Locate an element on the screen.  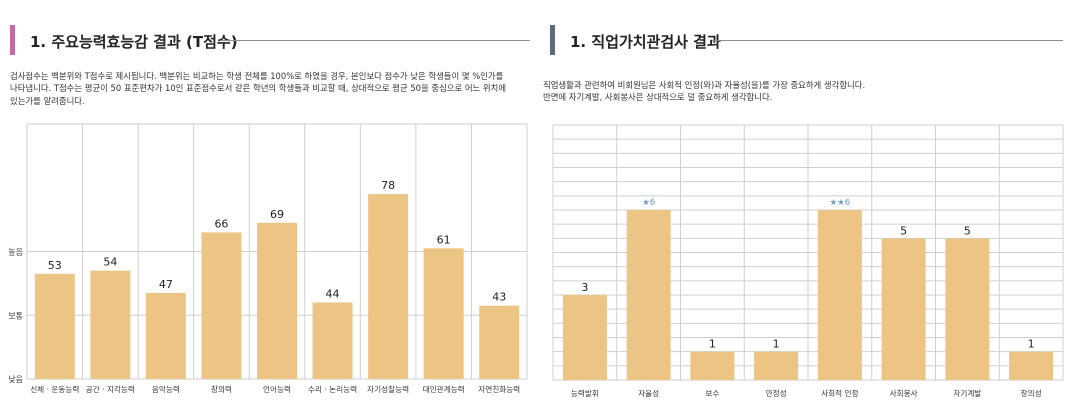
description-line: 반면에 자기계발, 사회봉사은 상대적으로 덜 중요하게 생각합니다. is located at coordinates (658, 97).